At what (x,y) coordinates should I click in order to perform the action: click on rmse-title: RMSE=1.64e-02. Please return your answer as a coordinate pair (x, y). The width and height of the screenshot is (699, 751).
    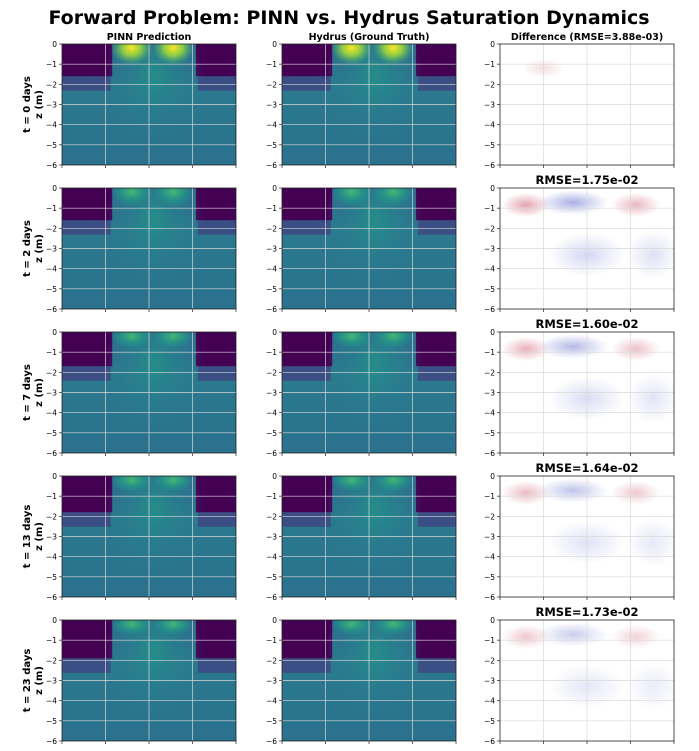
    Looking at the image, I should click on (586, 468).